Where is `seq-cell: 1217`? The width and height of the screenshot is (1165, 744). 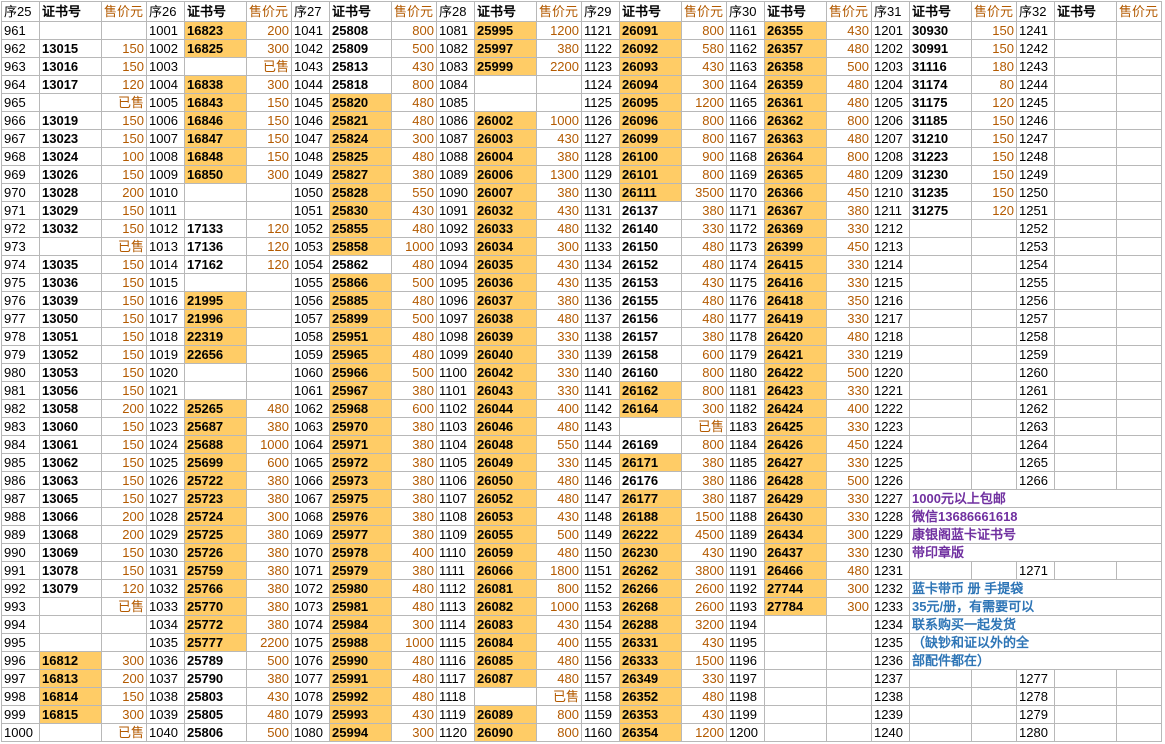 seq-cell: 1217 is located at coordinates (891, 319).